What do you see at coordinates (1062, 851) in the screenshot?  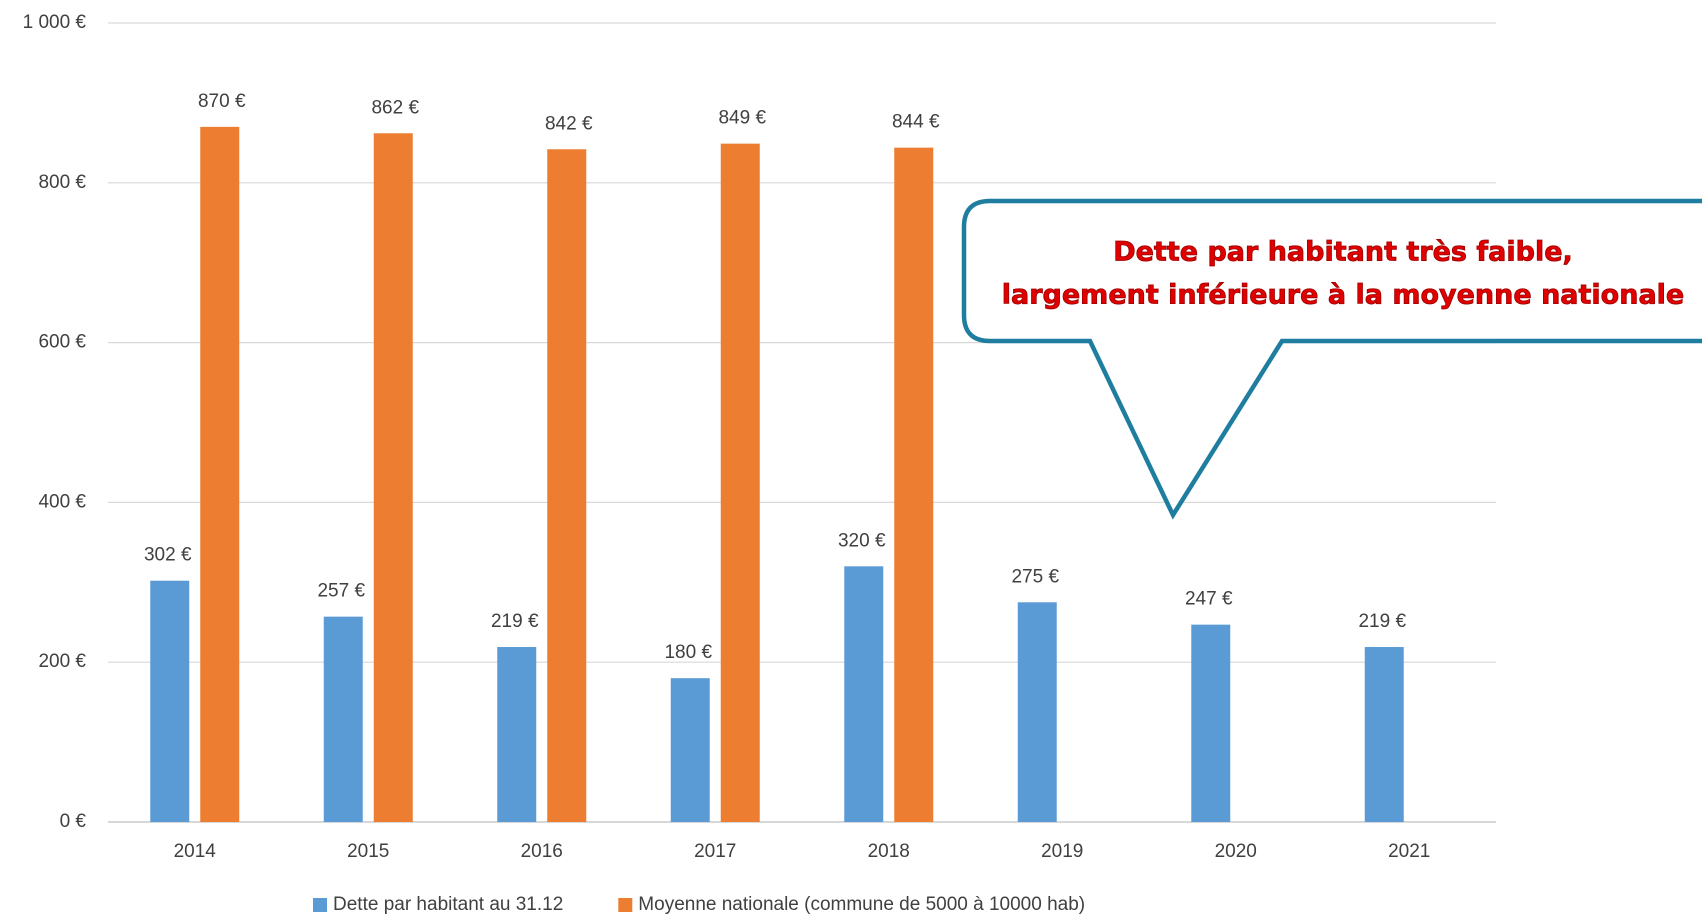 I see `x-tick-label: 2019` at bounding box center [1062, 851].